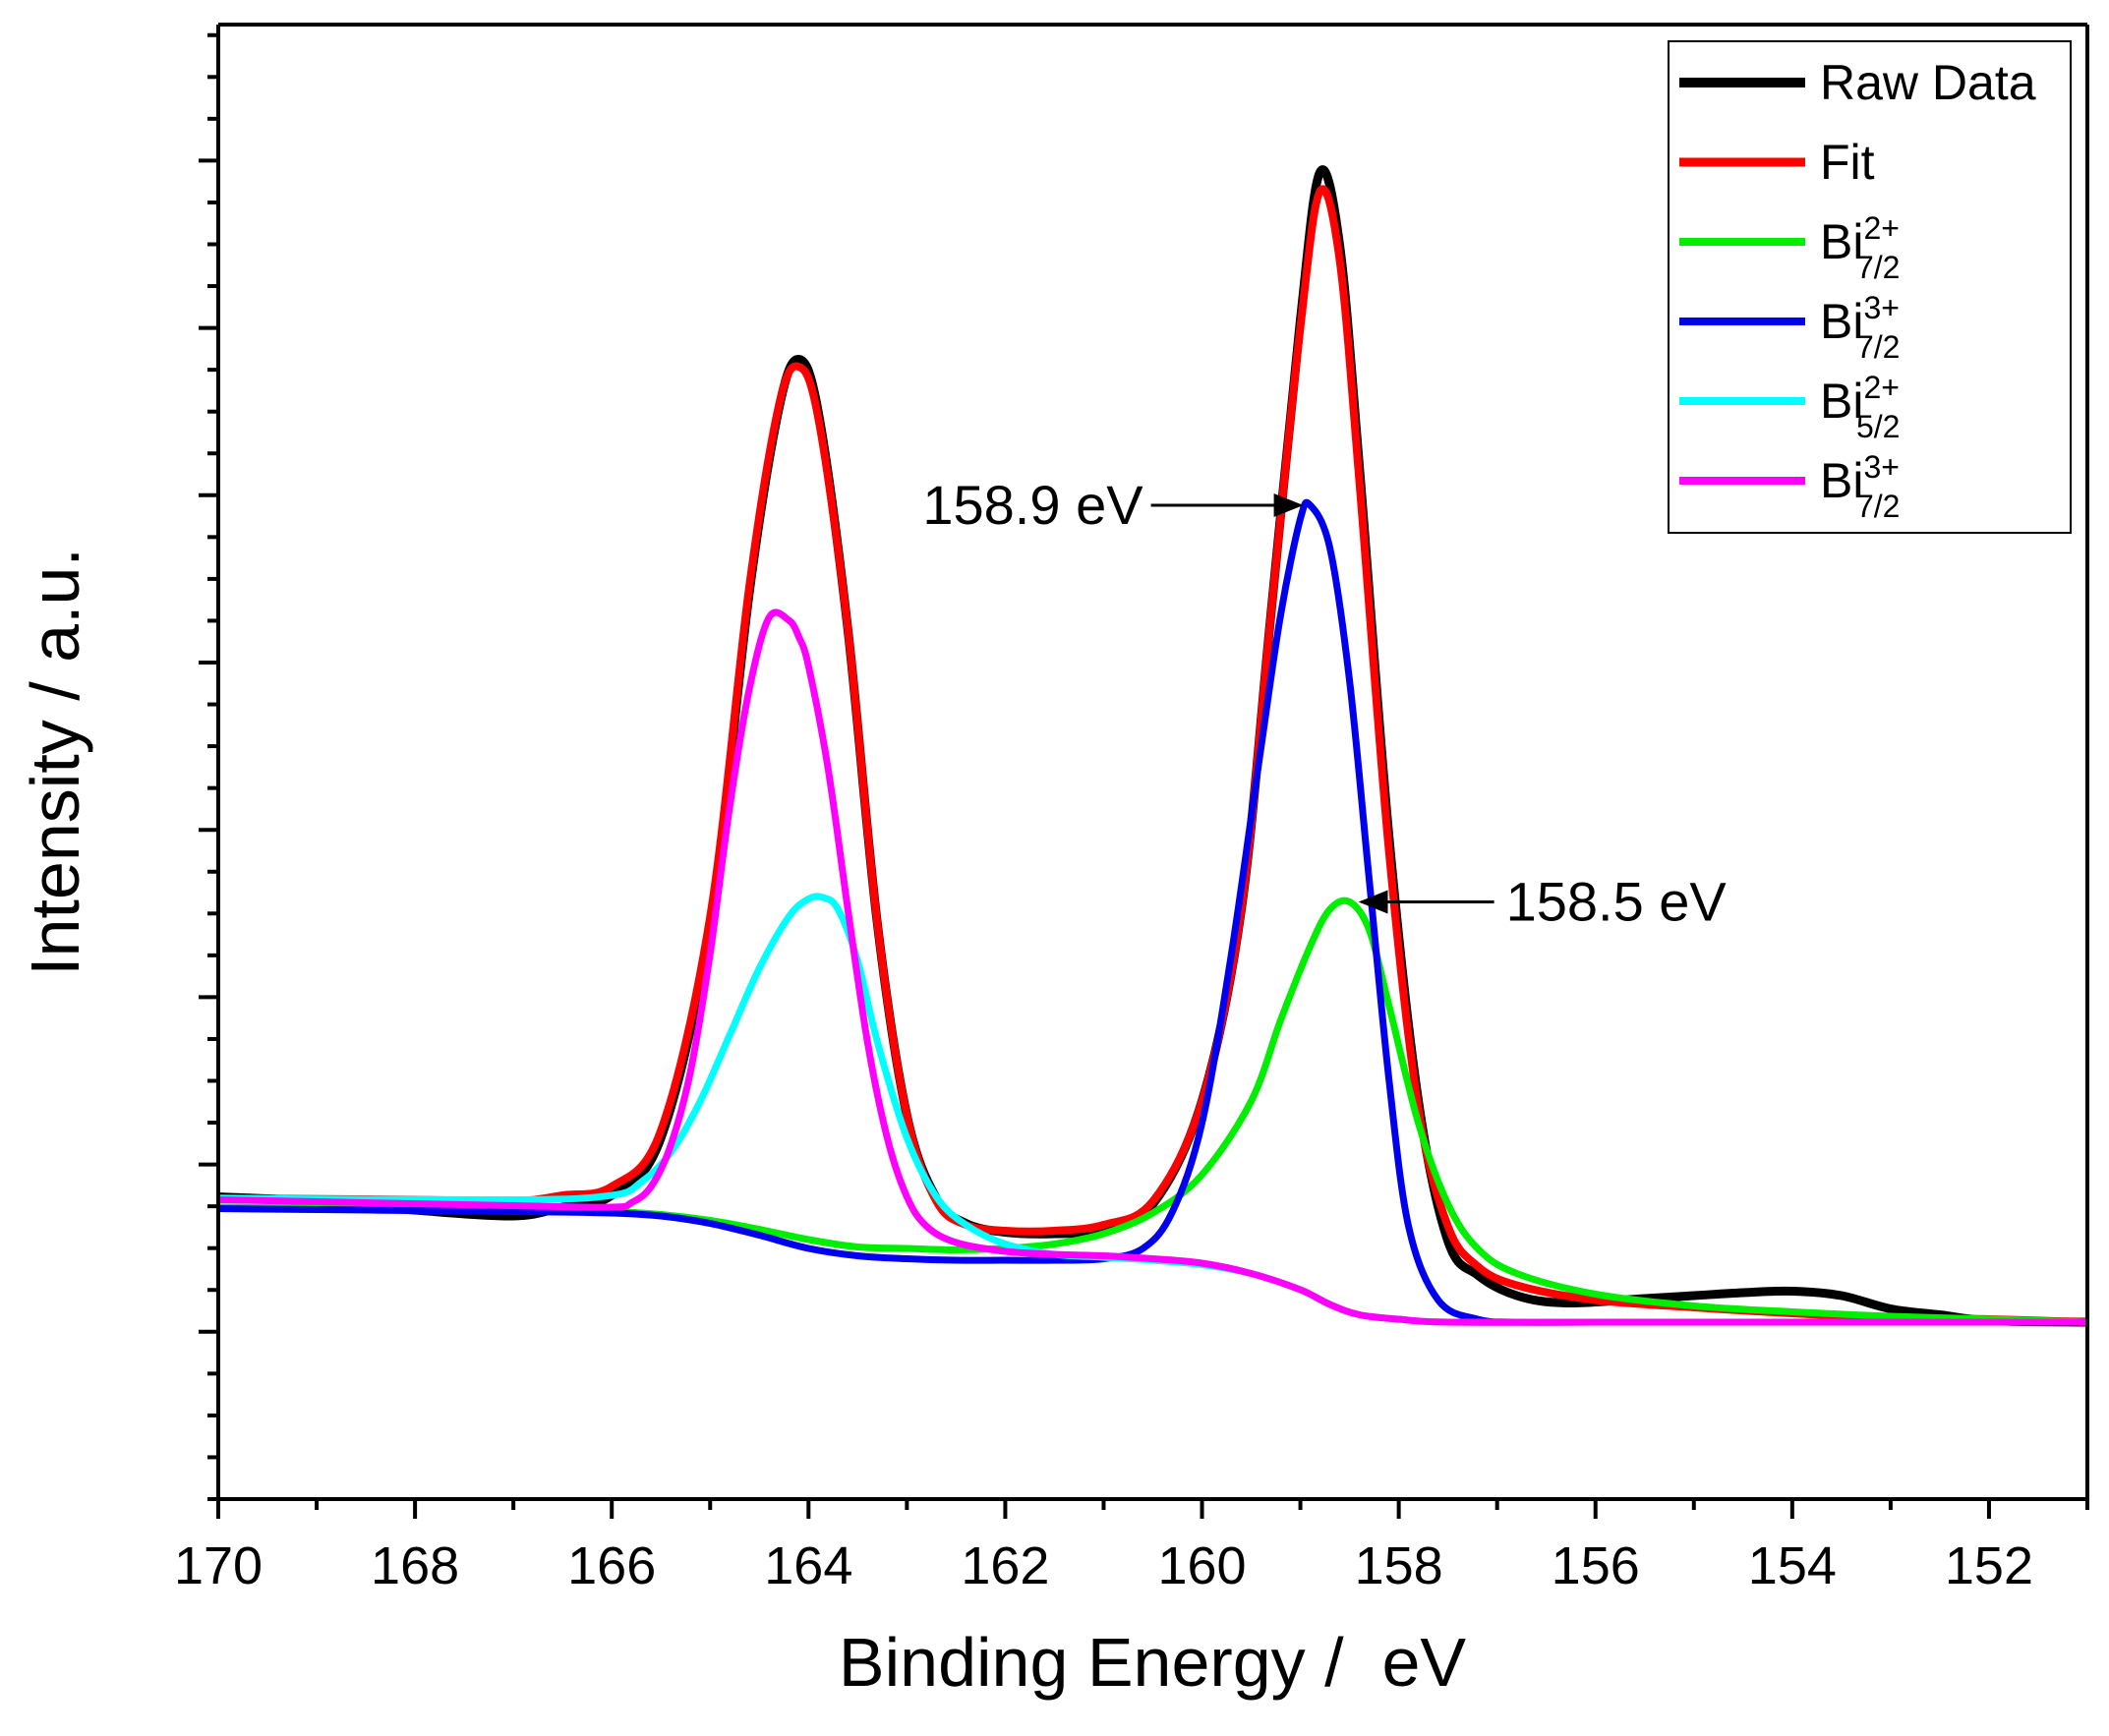 This screenshot has width=2109, height=1736. Describe the element at coordinates (218, 1565) in the screenshot. I see `x-tick-label: 170` at that location.